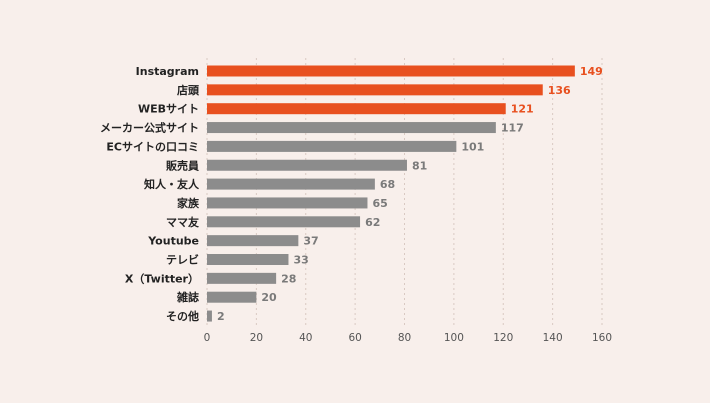 The height and width of the screenshot is (403, 710). I want to click on category-label: Instagram, so click(167, 71).